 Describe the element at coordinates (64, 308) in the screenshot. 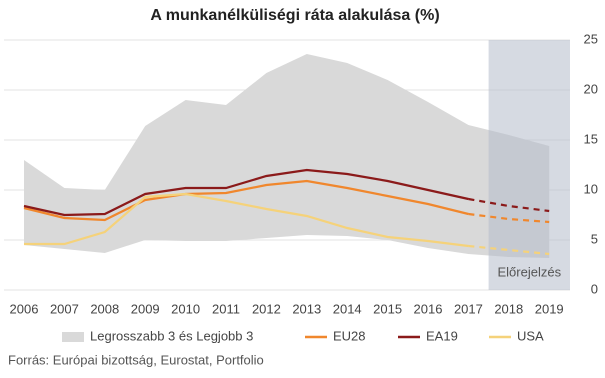

I see `x-tick-label: 2007` at that location.